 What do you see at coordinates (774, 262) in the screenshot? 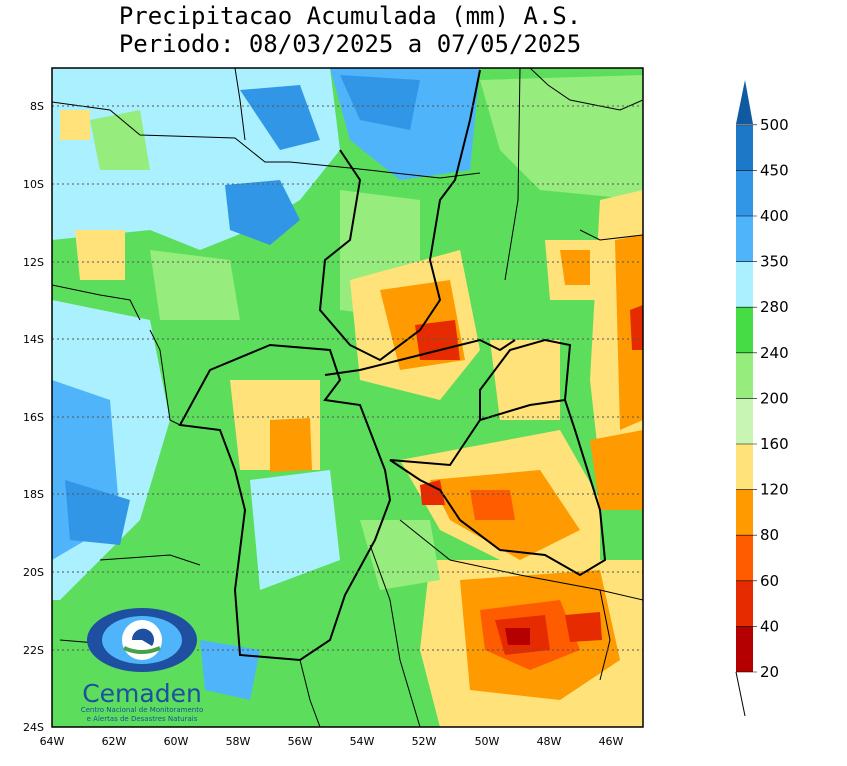
I see `legend-label: 350` at bounding box center [774, 262].